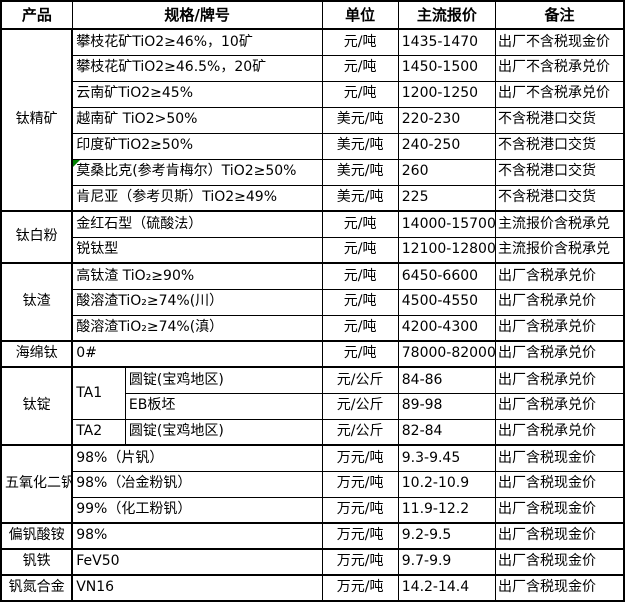 This screenshot has height=602, width=625. I want to click on table-row: 99%（化工粉钒） 万元/吨 11.9-12.2 出厂含税现金价, so click(313, 510).